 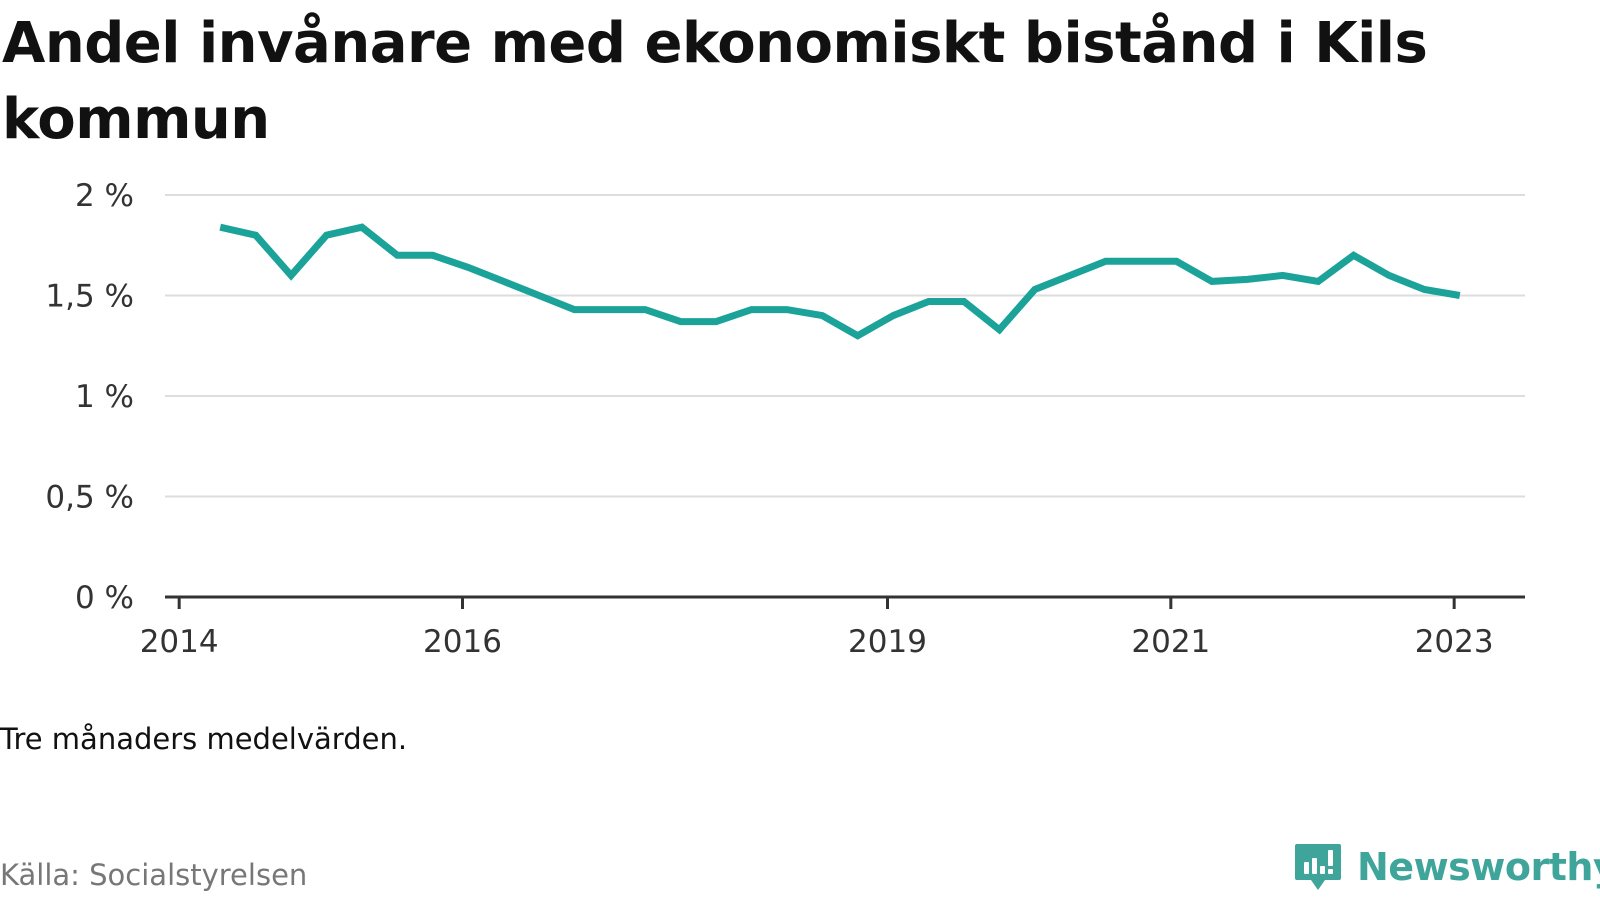 I want to click on source-credit: Källa: Socialstyrelsen, so click(x=154, y=875).